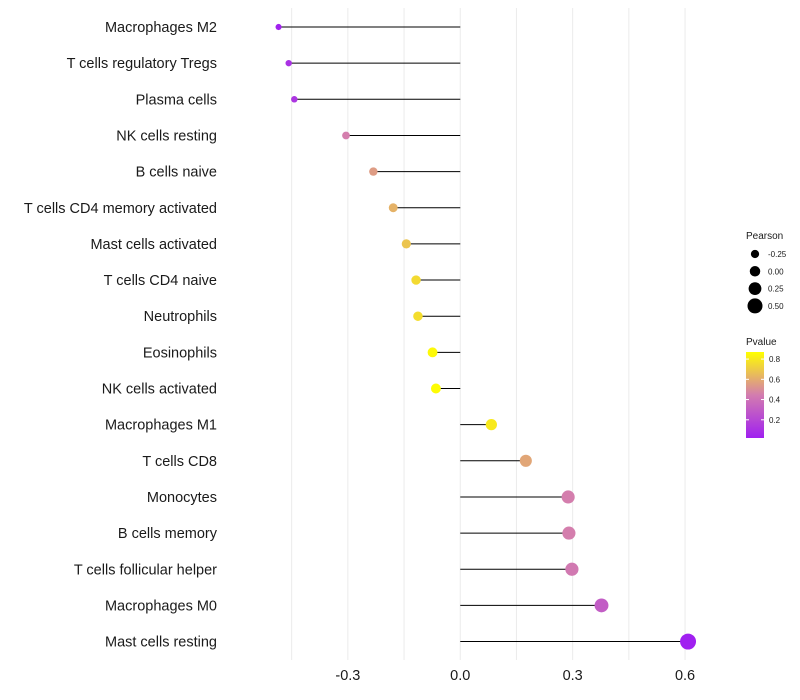  What do you see at coordinates (569, 533) in the screenshot?
I see `point-b-cells-memory` at bounding box center [569, 533].